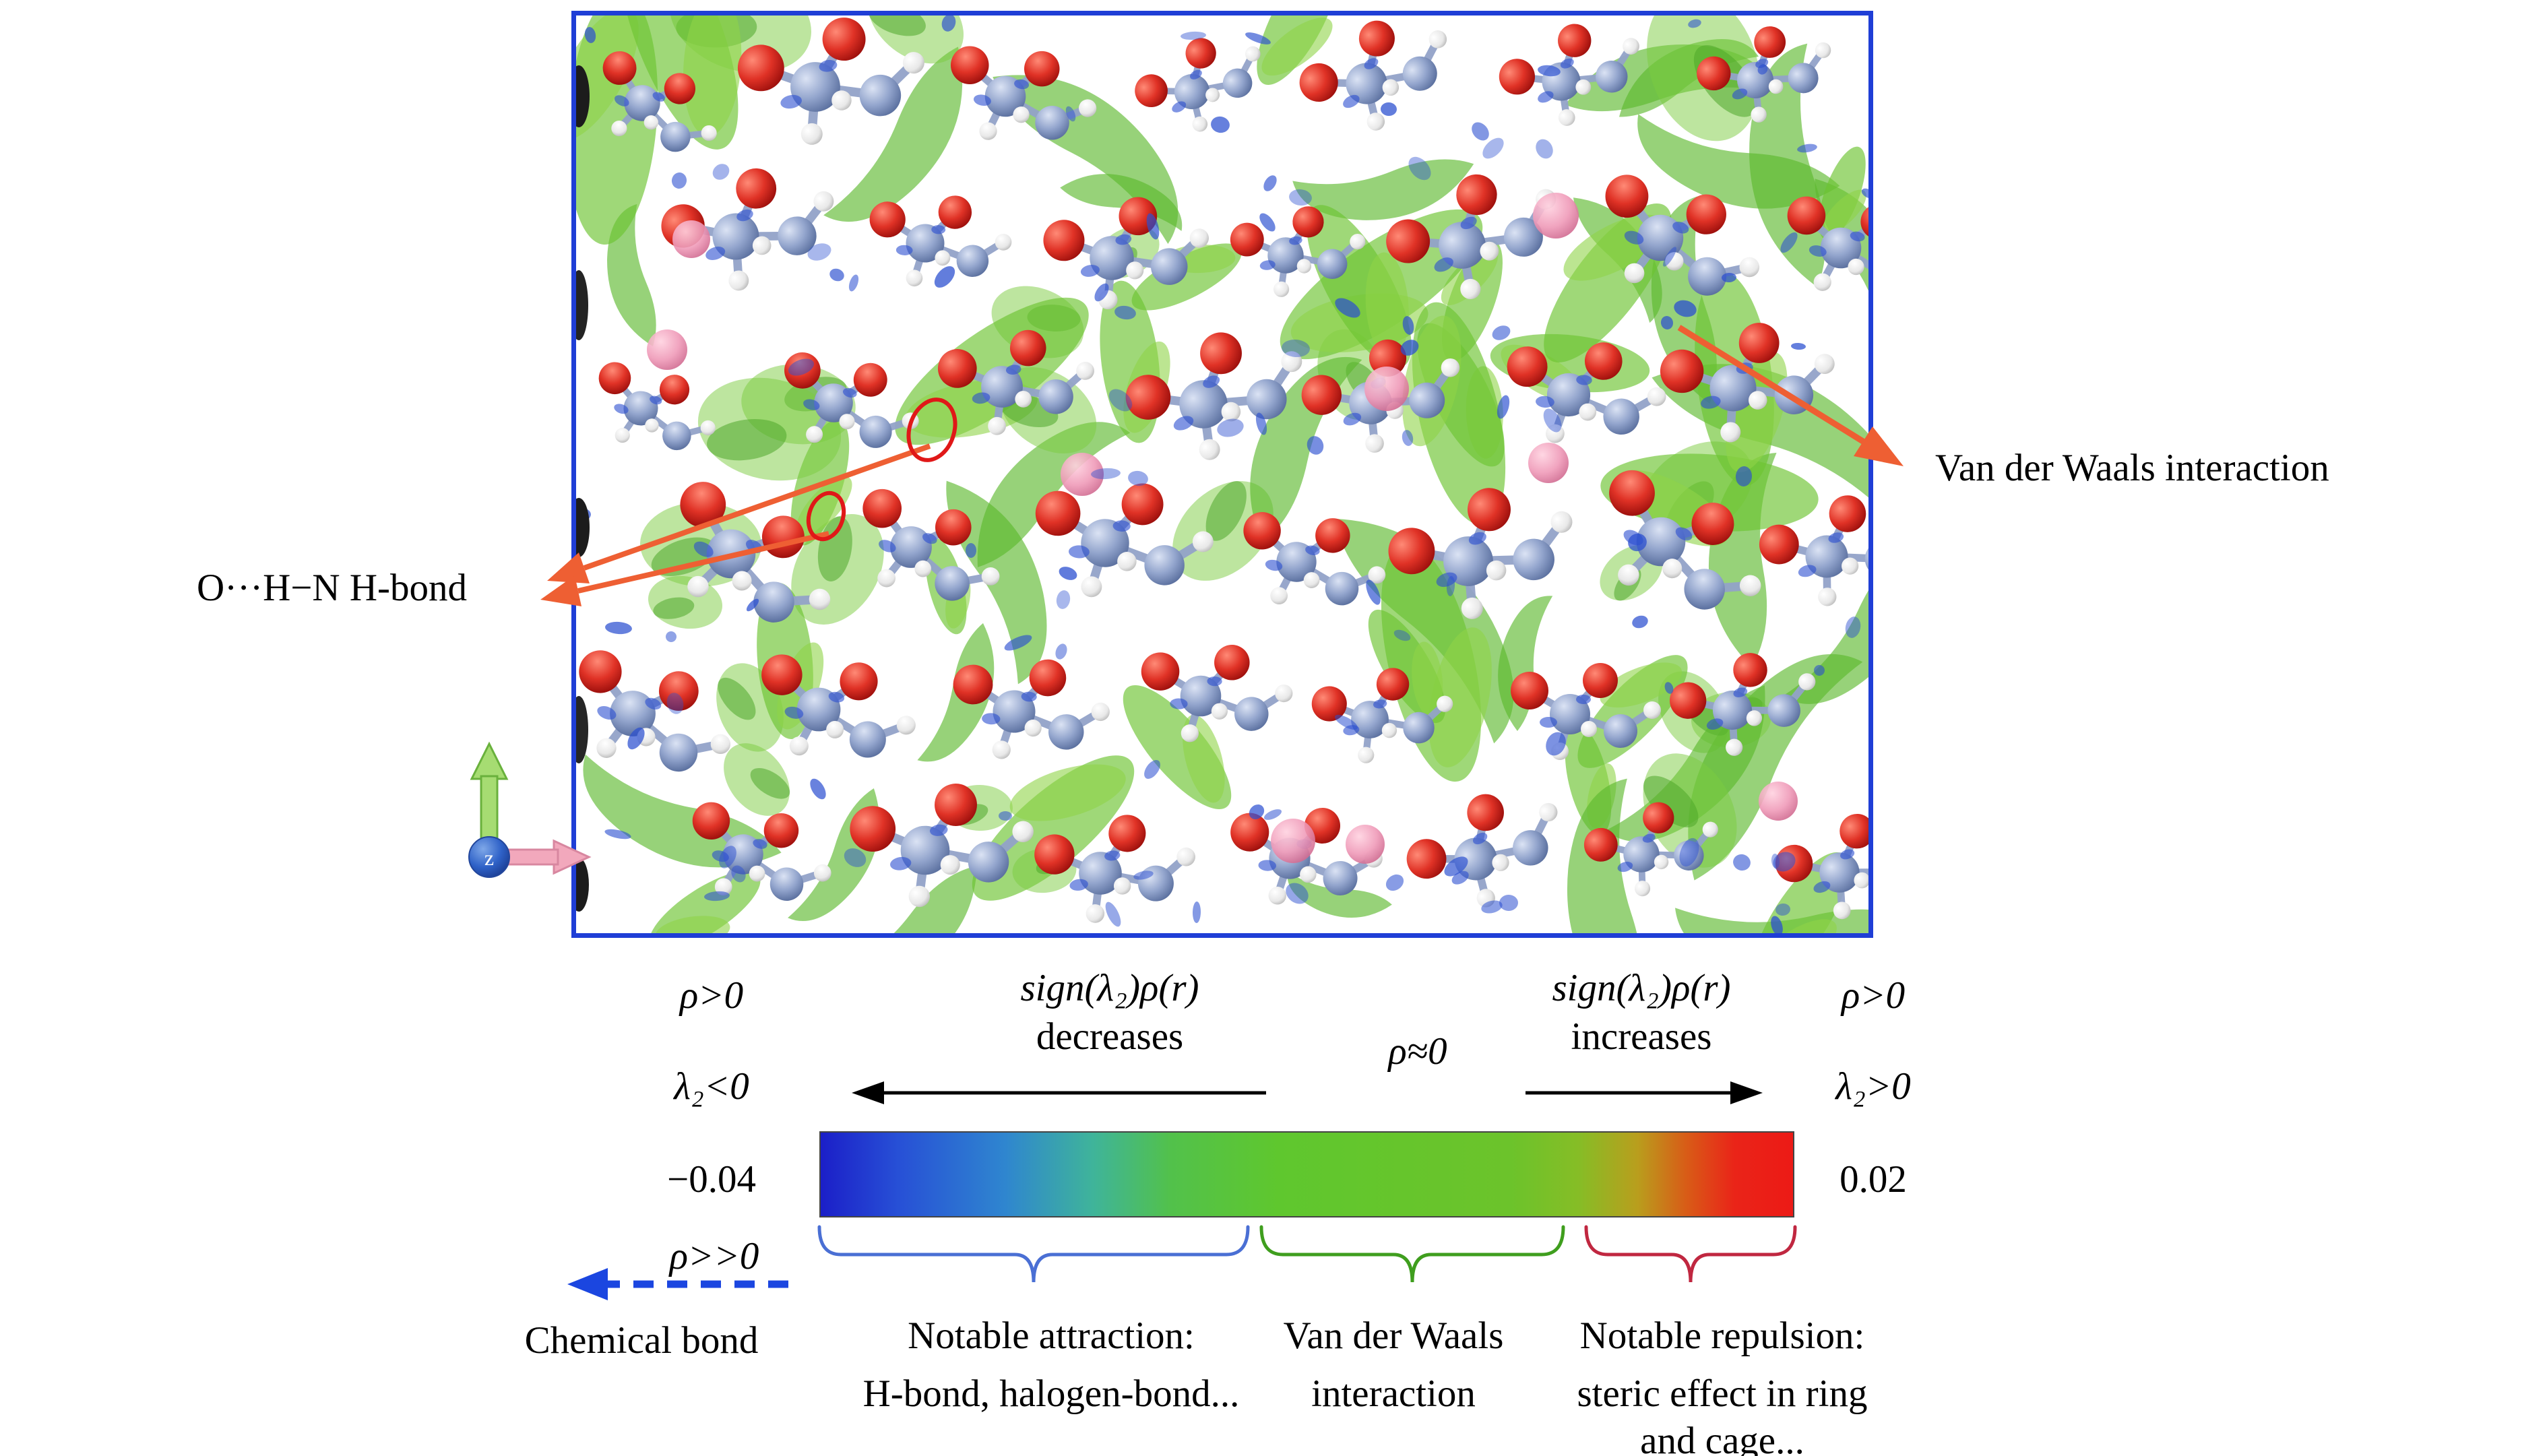 This screenshot has height=1456, width=2547. I want to click on region-vdw-label-line1: Van der Waals, so click(1394, 1336).